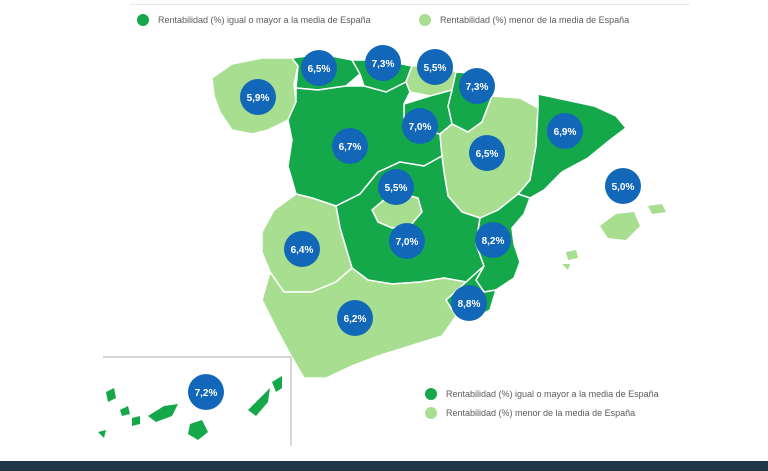 The image size is (768, 471). I want to click on top-divider, so click(410, 4).